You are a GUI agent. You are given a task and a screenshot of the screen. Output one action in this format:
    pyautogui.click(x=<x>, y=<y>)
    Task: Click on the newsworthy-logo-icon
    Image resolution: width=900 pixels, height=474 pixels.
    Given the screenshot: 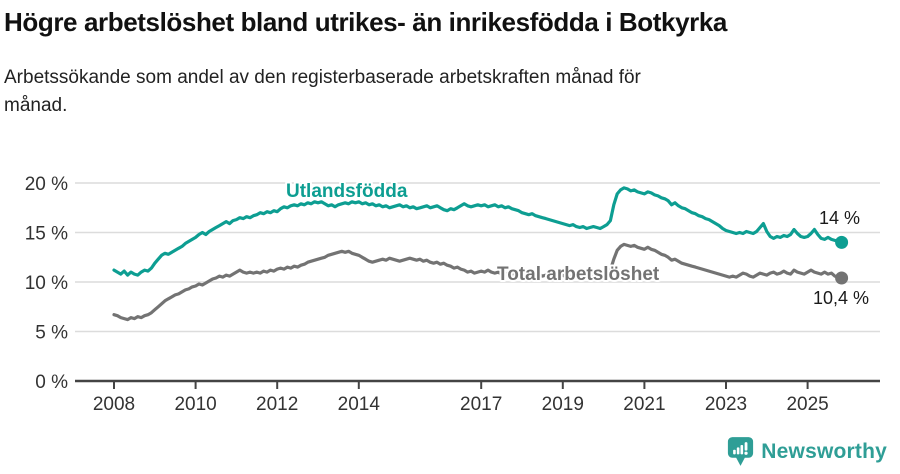 What is the action you would take?
    pyautogui.click(x=741, y=451)
    